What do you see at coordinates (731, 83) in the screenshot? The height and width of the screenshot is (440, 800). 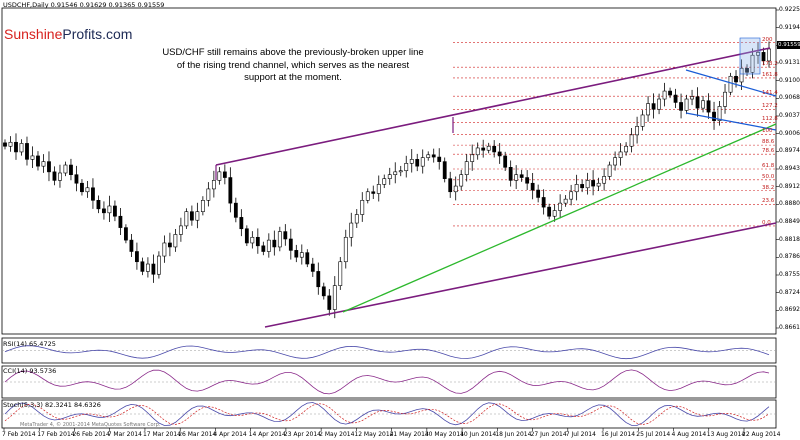 I see `flag-upper-line` at bounding box center [731, 83].